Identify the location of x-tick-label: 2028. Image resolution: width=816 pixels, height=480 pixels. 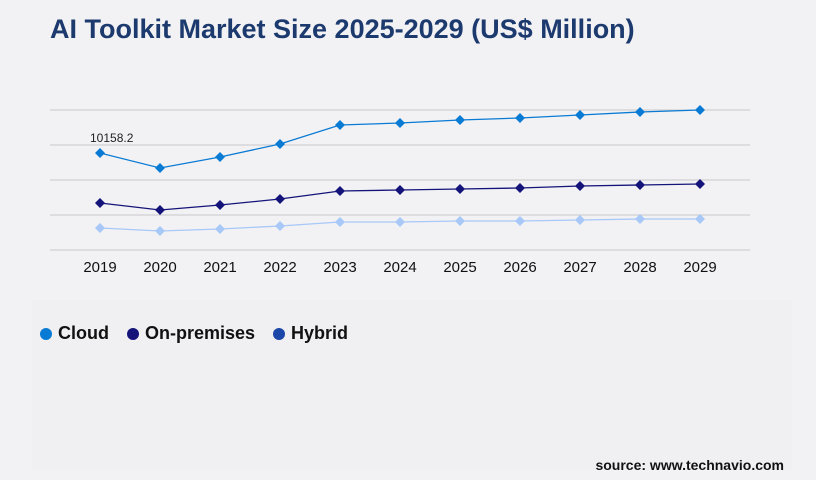
(639, 267).